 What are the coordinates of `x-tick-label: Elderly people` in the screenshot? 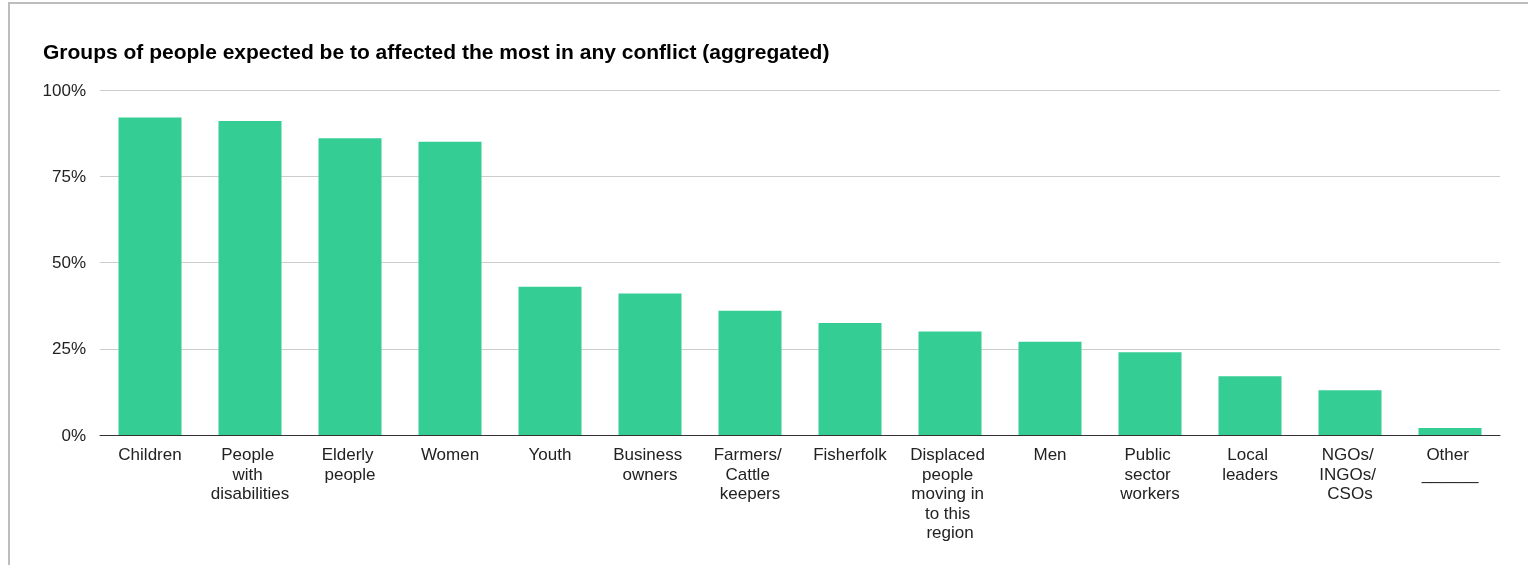 It's located at (350, 464).